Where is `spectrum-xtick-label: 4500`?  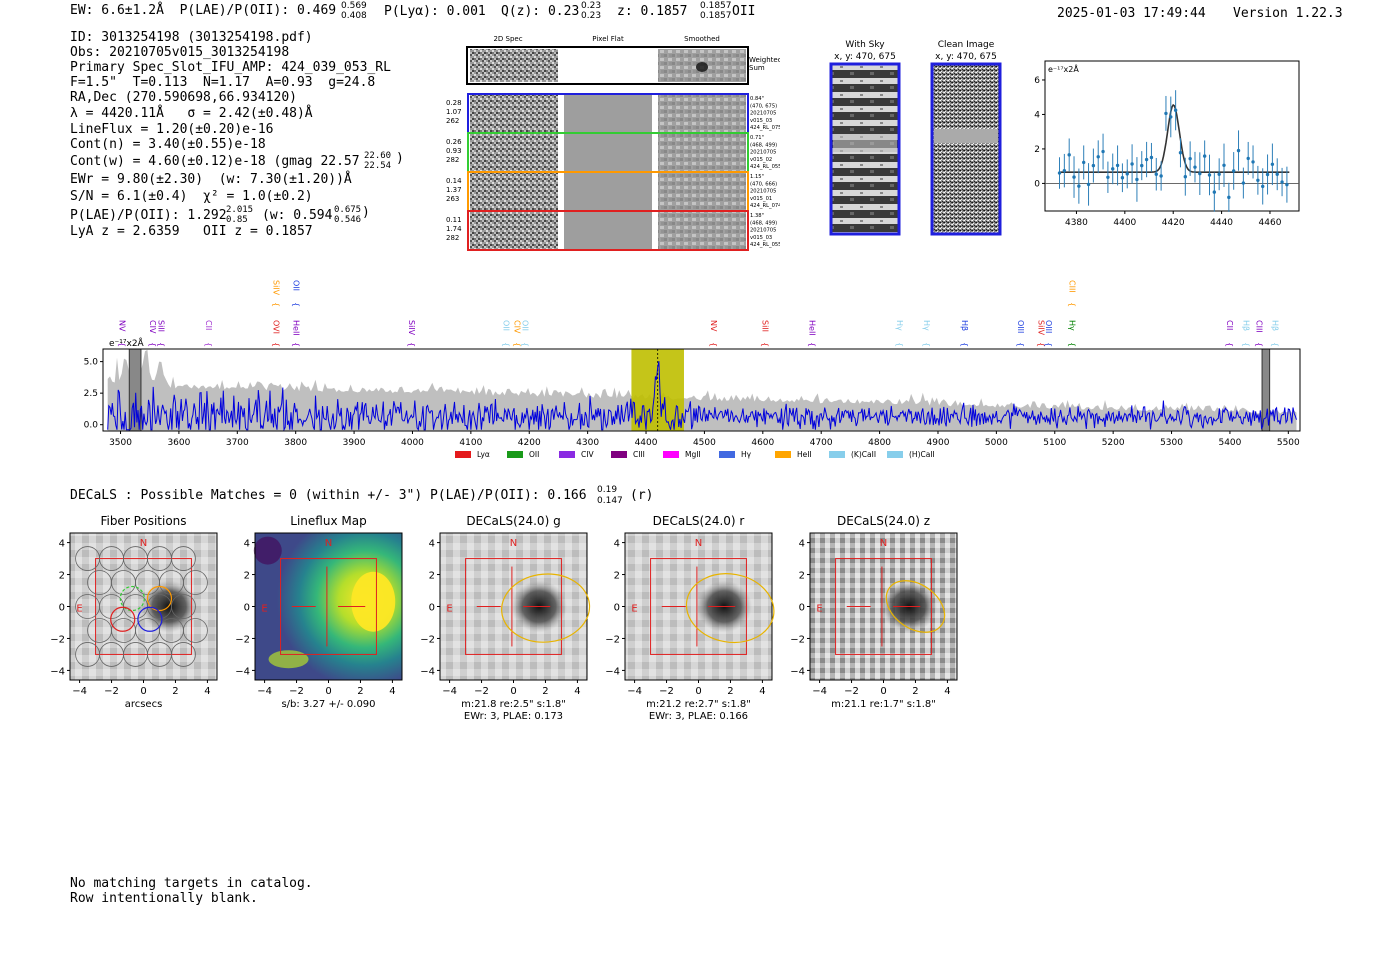 spectrum-xtick-label: 4500 is located at coordinates (704, 443).